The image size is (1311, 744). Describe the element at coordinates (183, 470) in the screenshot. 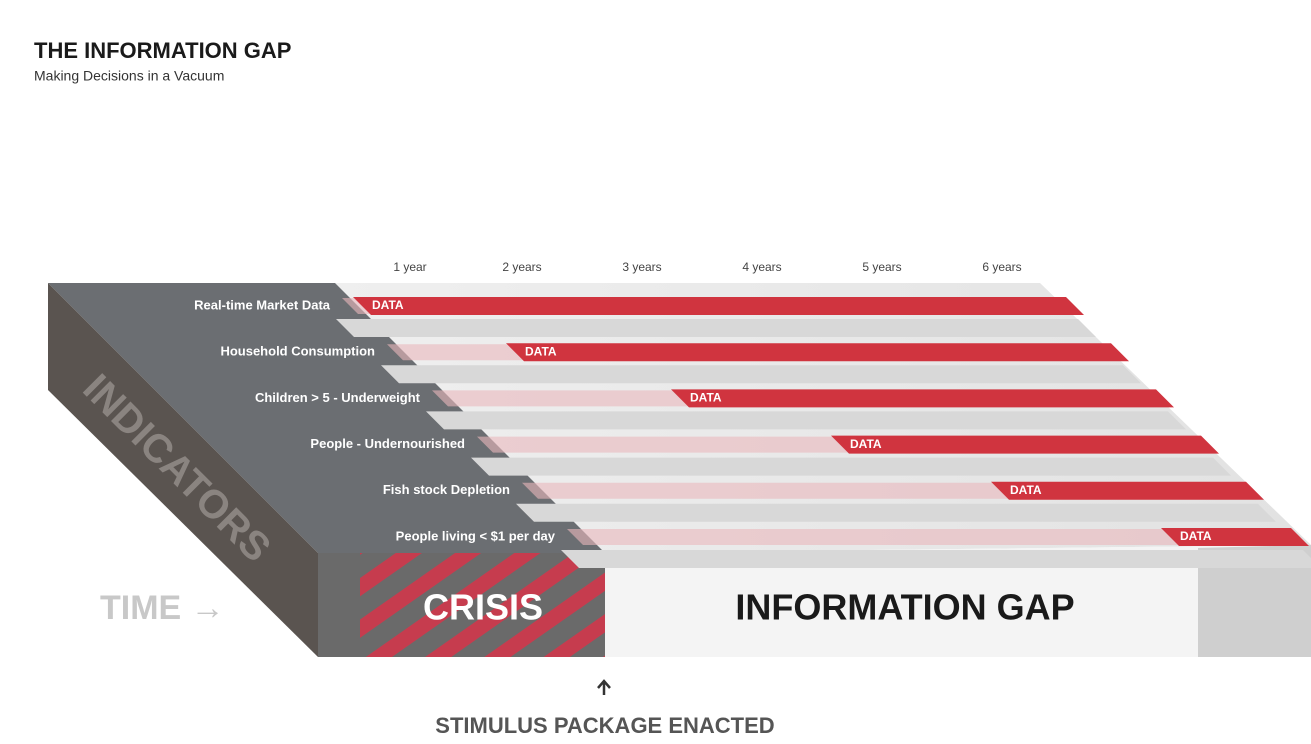

I see `block-side` at that location.